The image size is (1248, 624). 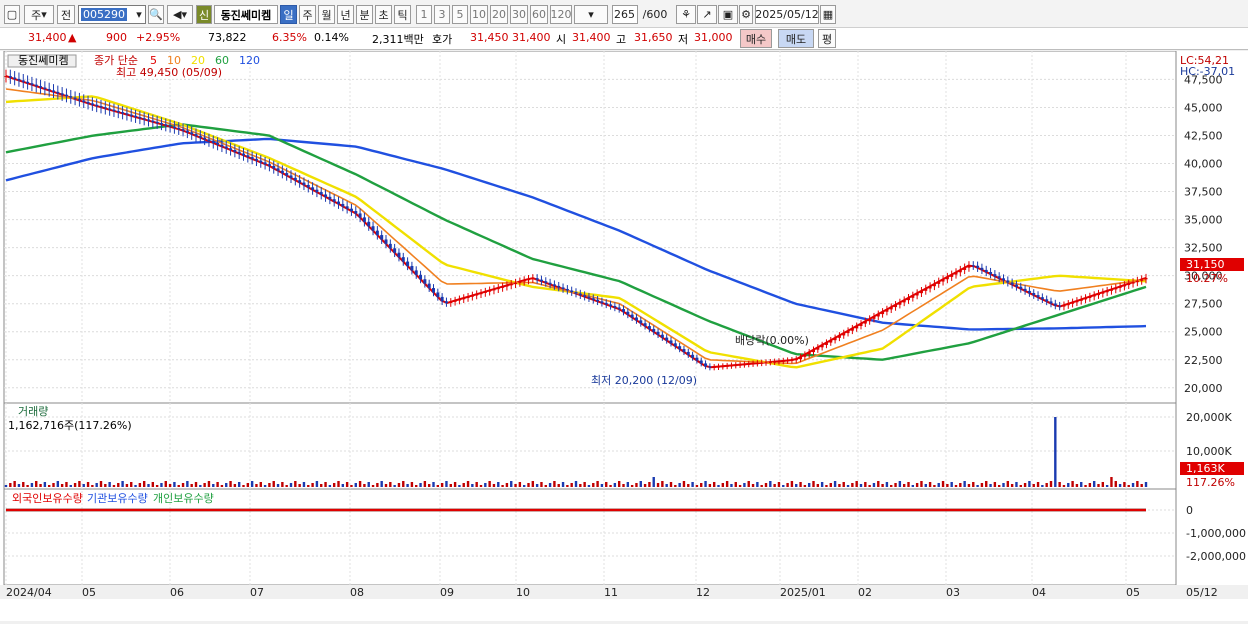 I want to click on x-tick-label: 06, so click(x=177, y=592).